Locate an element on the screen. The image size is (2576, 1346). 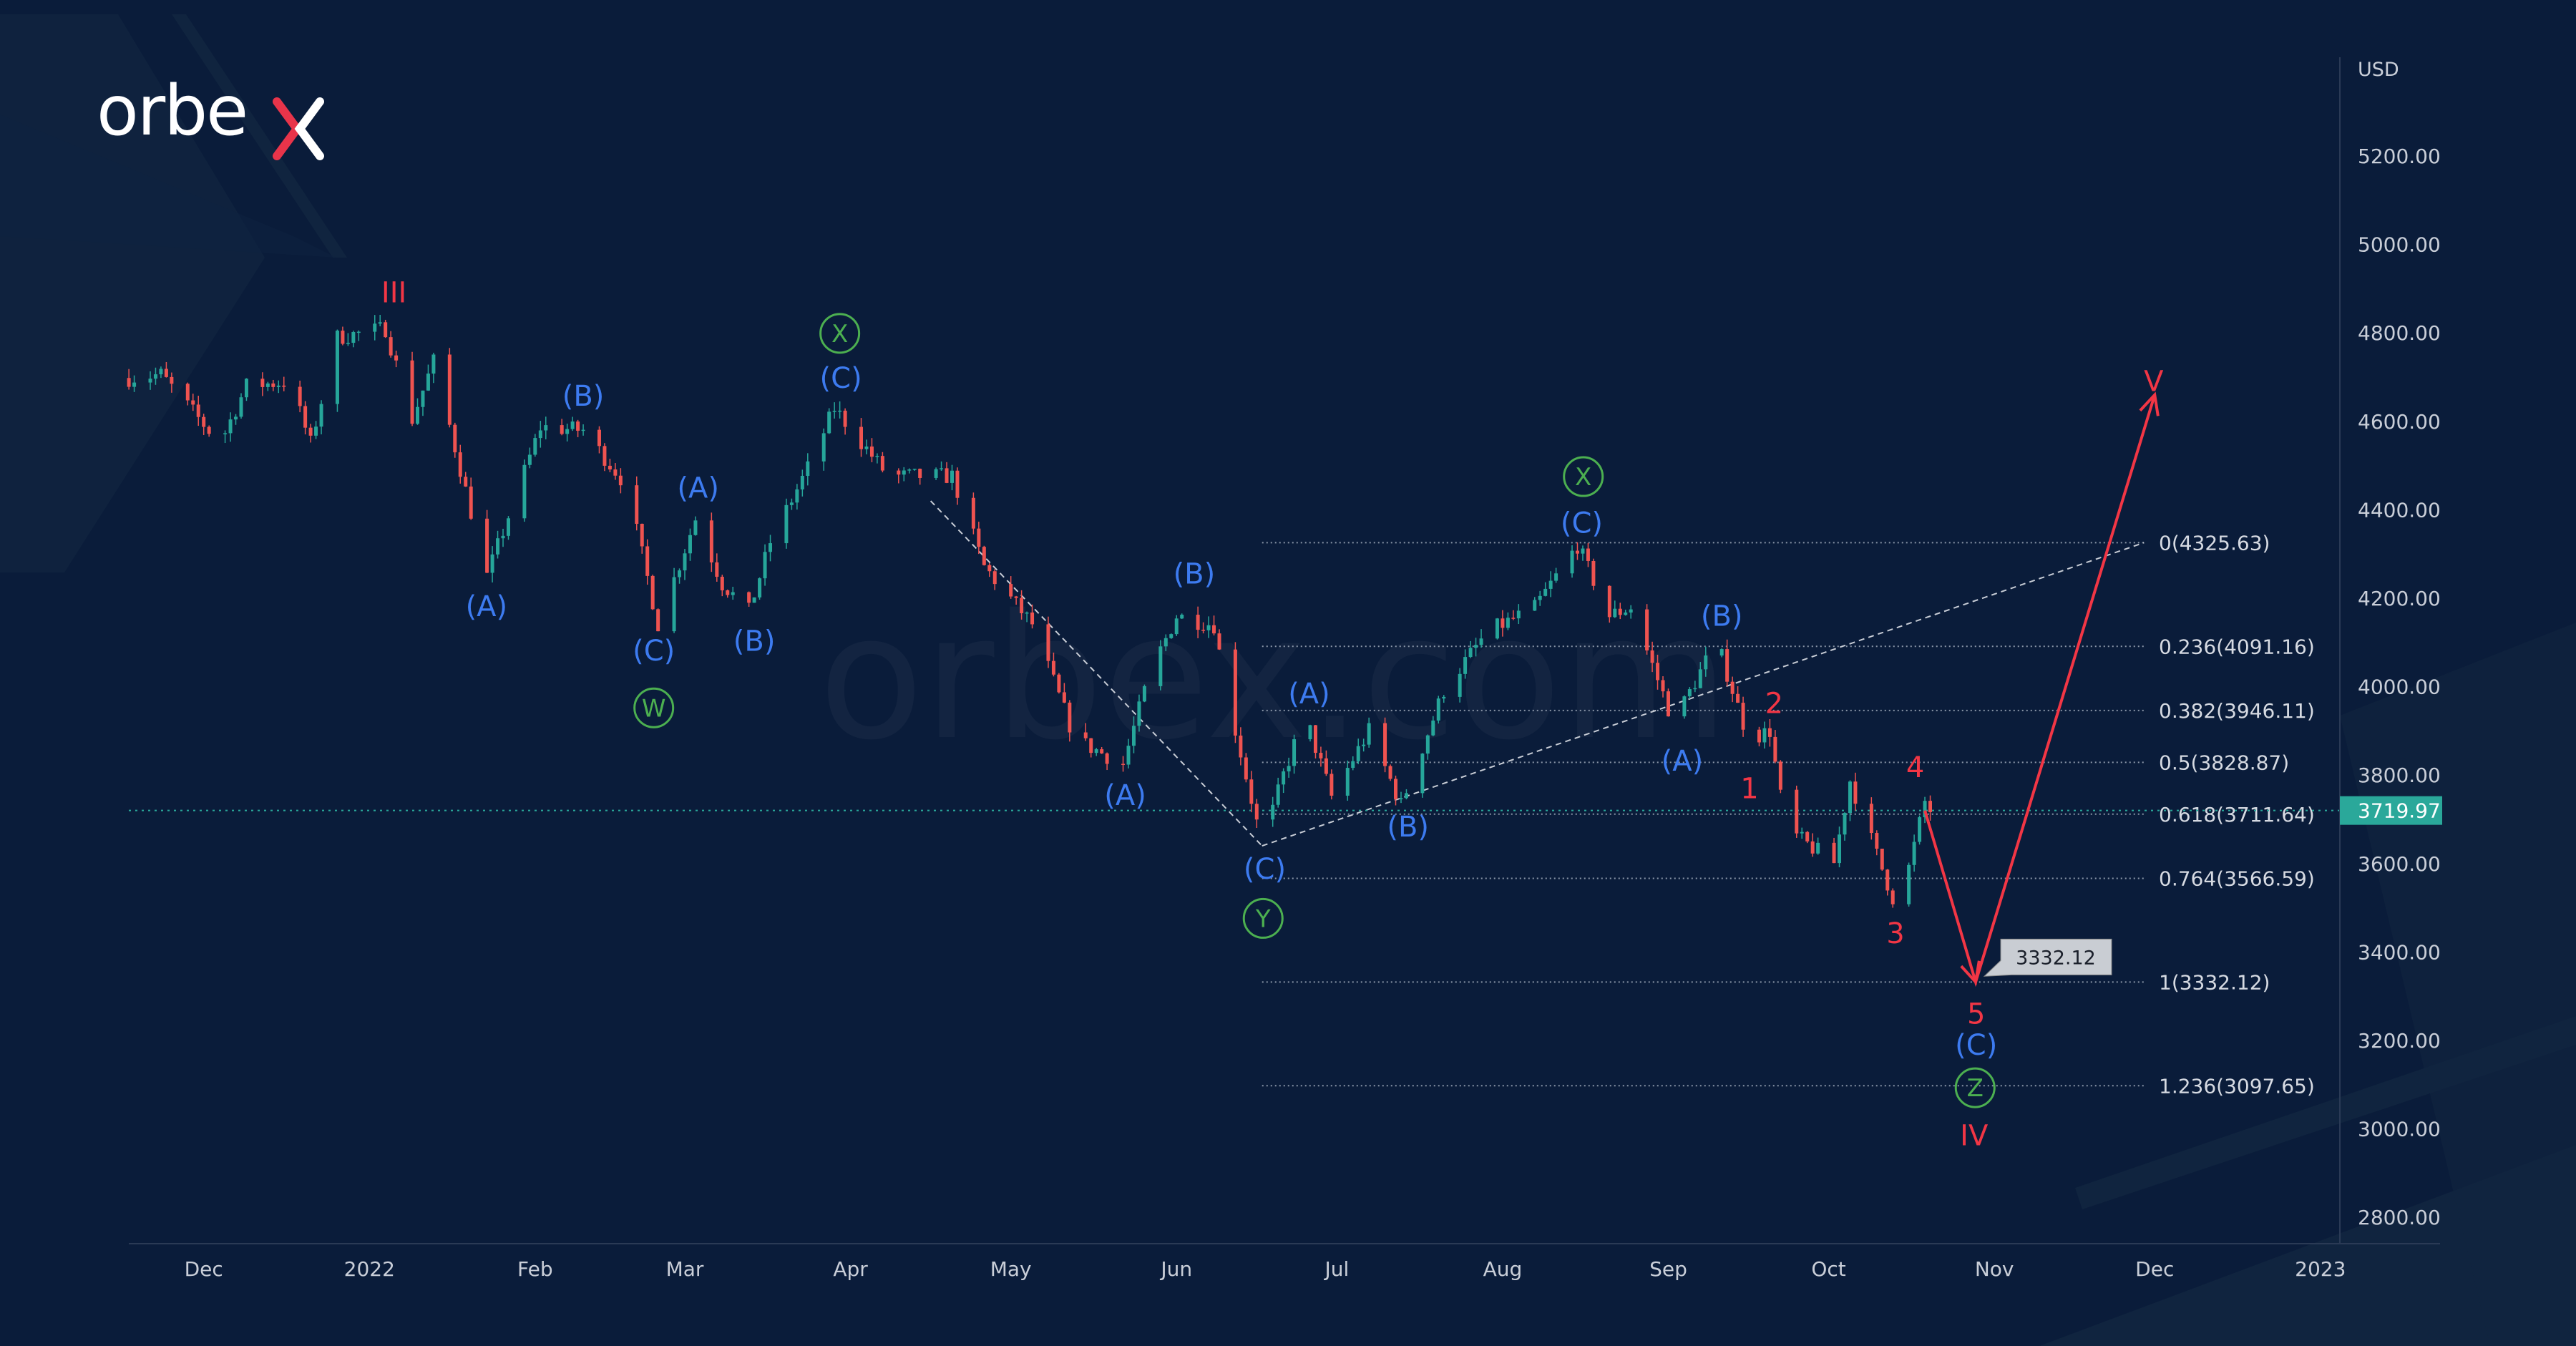
wave-label-blue: (A) is located at coordinates (1683, 761).